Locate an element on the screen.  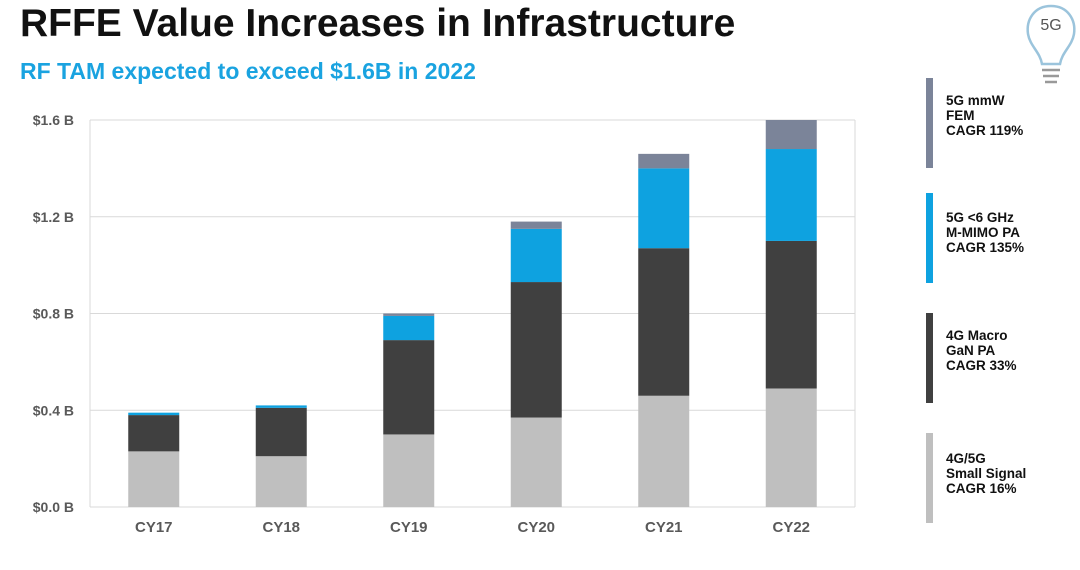
y-tick-label: $1.6 B is located at coordinates (53, 120).